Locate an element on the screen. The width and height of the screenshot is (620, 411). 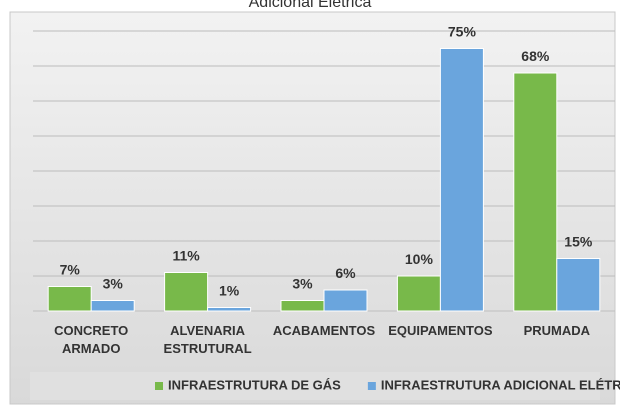
x-tick-label: PRUMADA is located at coordinates (557, 330).